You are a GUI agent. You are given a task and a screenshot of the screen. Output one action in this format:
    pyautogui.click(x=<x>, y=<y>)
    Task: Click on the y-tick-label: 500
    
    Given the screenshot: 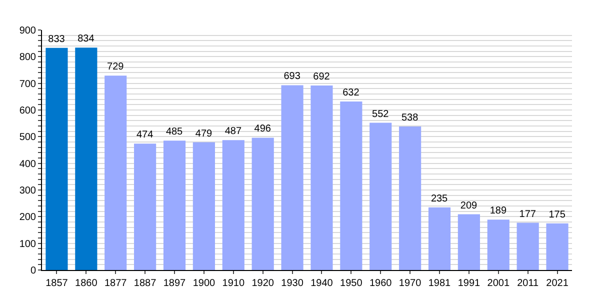 What is the action you would take?
    pyautogui.click(x=27, y=138)
    